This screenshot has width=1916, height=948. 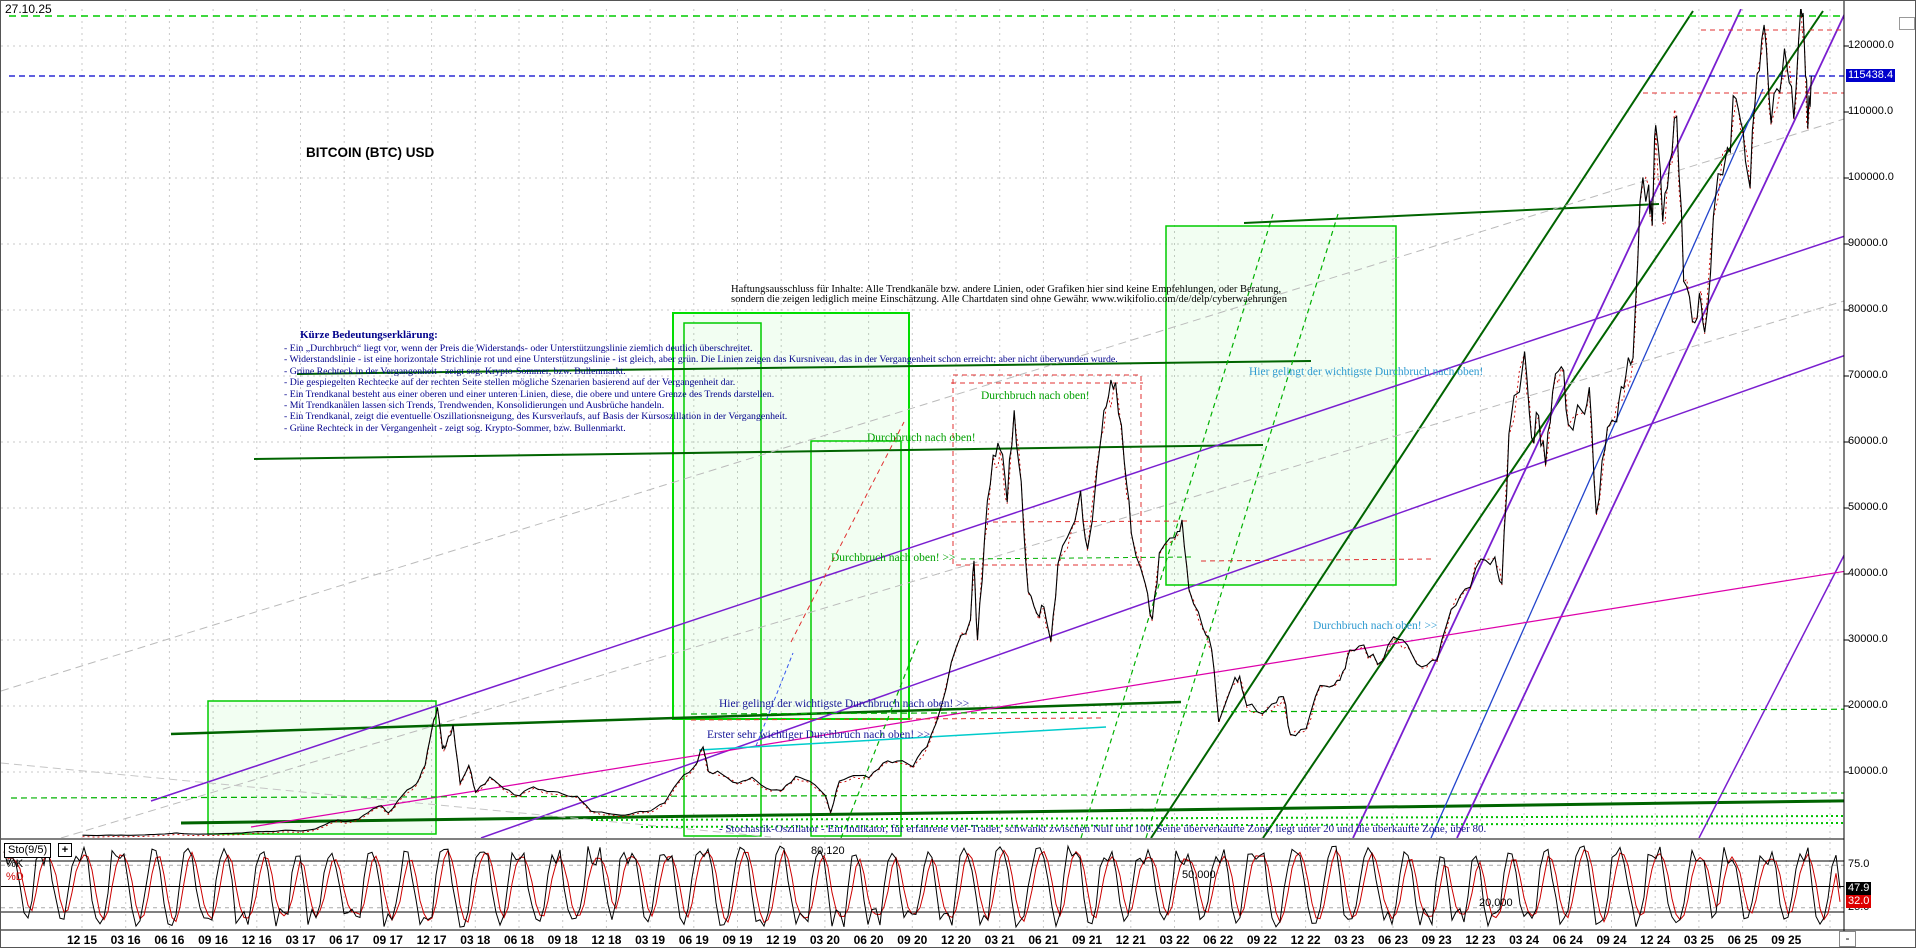 I want to click on percent-k-label: %K, so click(x=15, y=864).